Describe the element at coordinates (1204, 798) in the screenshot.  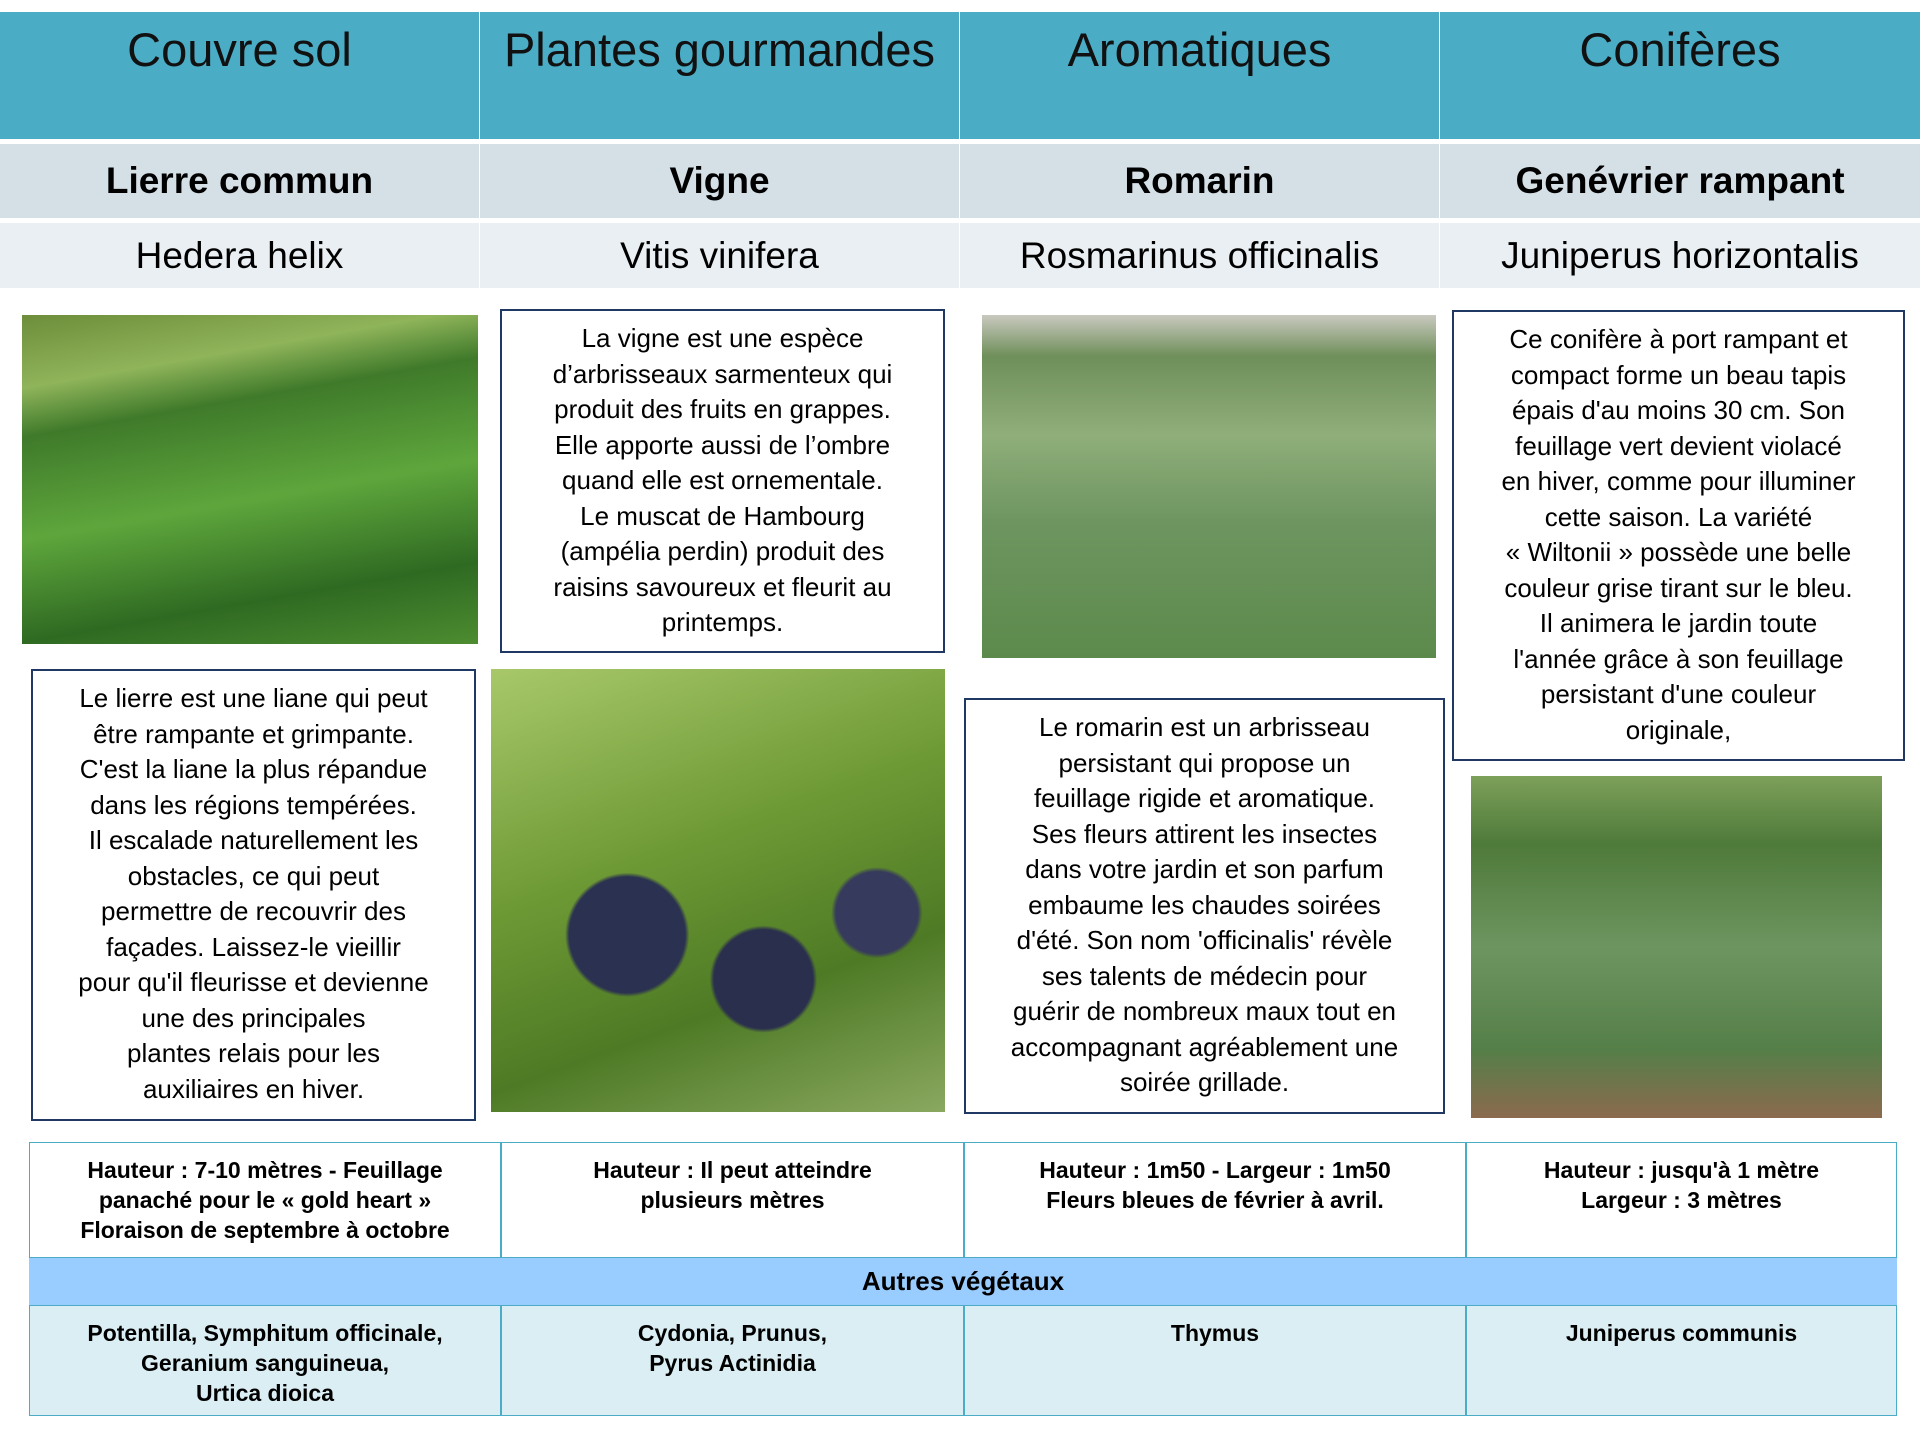
I see `text-line: feuillage rigide et aromatique.` at that location.